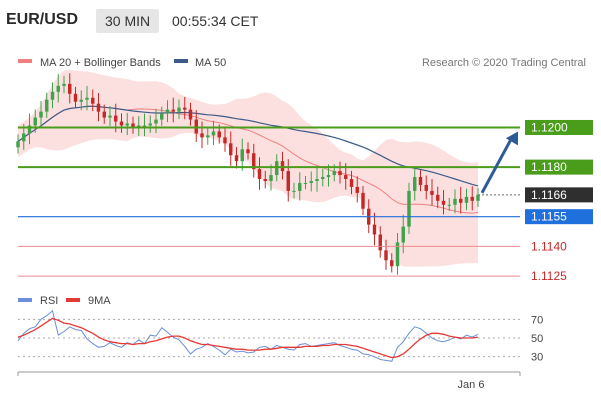 Image resolution: width=601 pixels, height=409 pixels. What do you see at coordinates (181, 61) in the screenshot?
I see `ma50-legend-swatch` at bounding box center [181, 61].